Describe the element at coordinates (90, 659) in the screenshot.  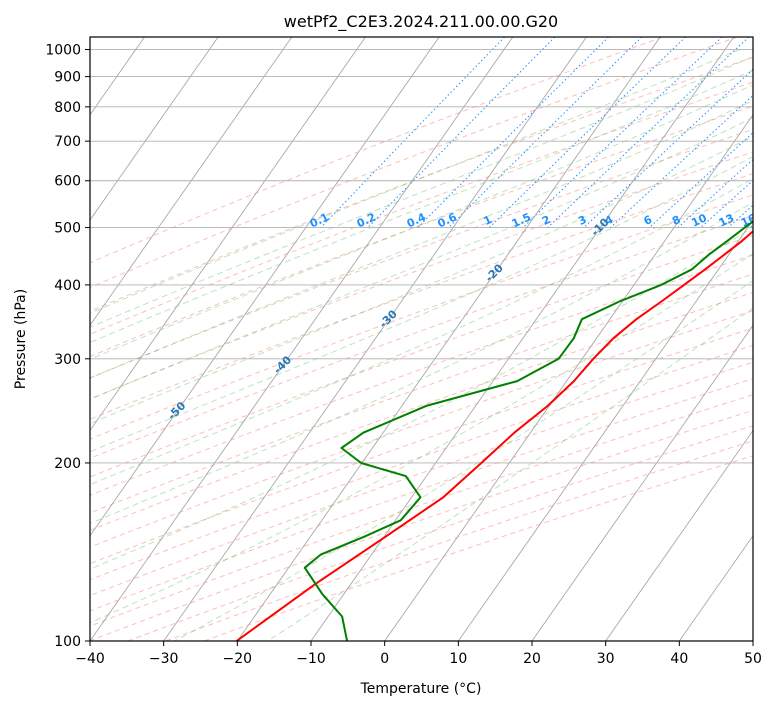
I see `x-tick-label: −40` at that location.